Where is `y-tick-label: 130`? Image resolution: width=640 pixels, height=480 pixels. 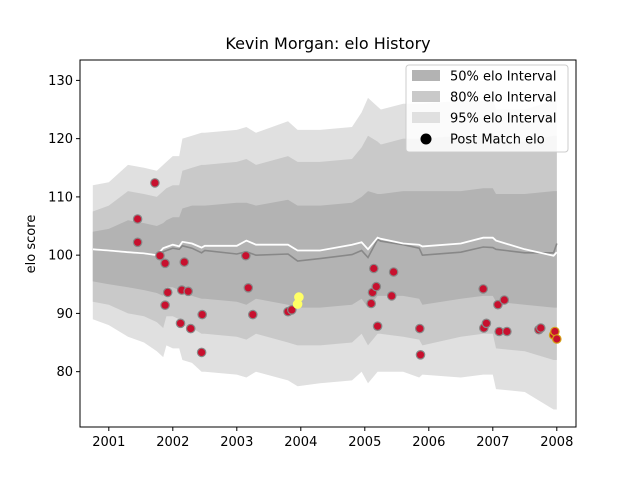
y-tick-label: 130 is located at coordinates (60, 81).